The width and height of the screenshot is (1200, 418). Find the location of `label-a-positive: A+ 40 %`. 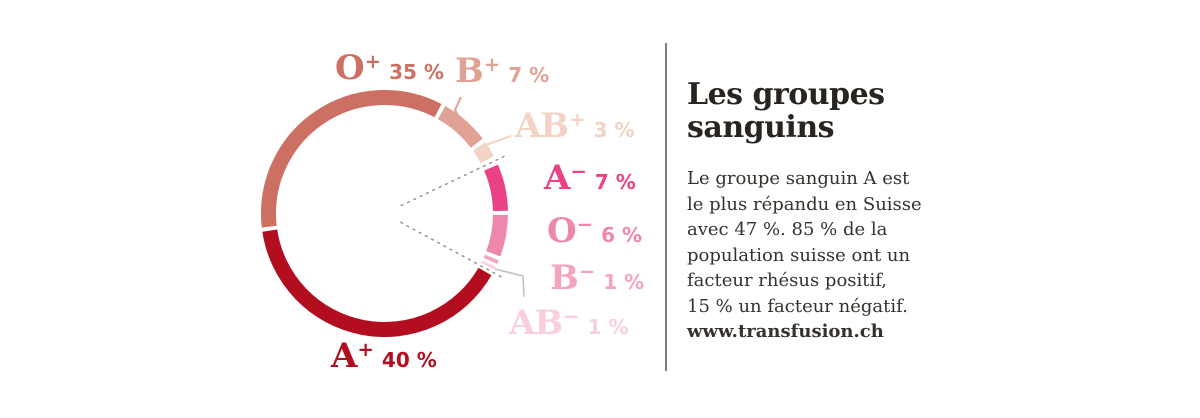

label-a-positive: A+ 40 % is located at coordinates (384, 356).